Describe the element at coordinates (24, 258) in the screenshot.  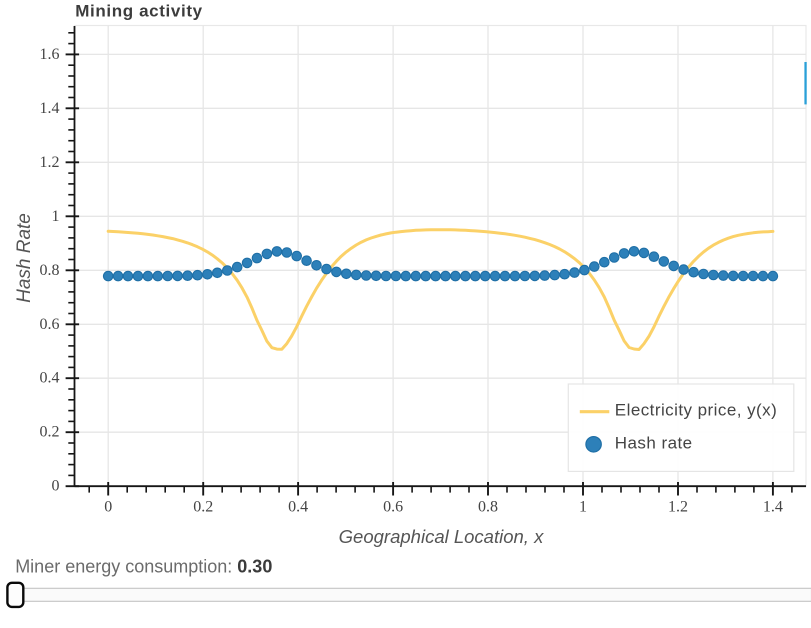
I see `svg-text: Hash Rate` at that location.